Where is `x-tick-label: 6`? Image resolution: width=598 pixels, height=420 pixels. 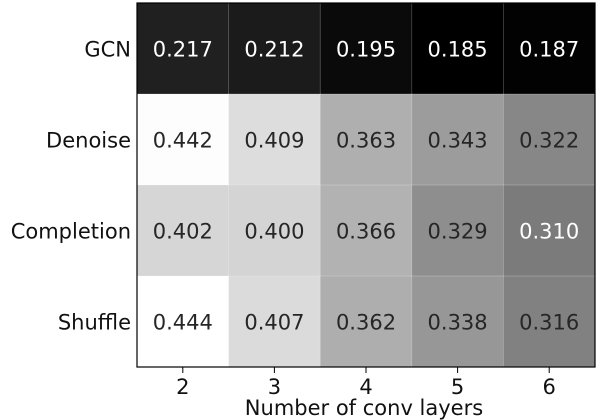 x-tick-label: 6 is located at coordinates (549, 387).